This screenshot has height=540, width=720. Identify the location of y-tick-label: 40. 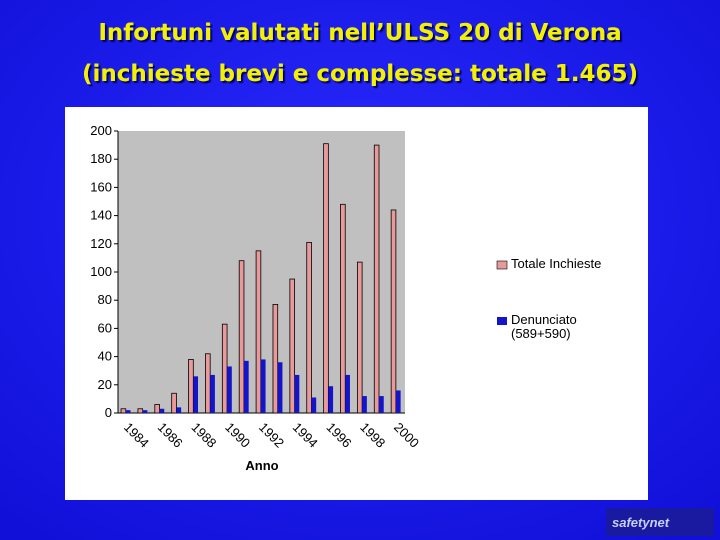
(105, 356).